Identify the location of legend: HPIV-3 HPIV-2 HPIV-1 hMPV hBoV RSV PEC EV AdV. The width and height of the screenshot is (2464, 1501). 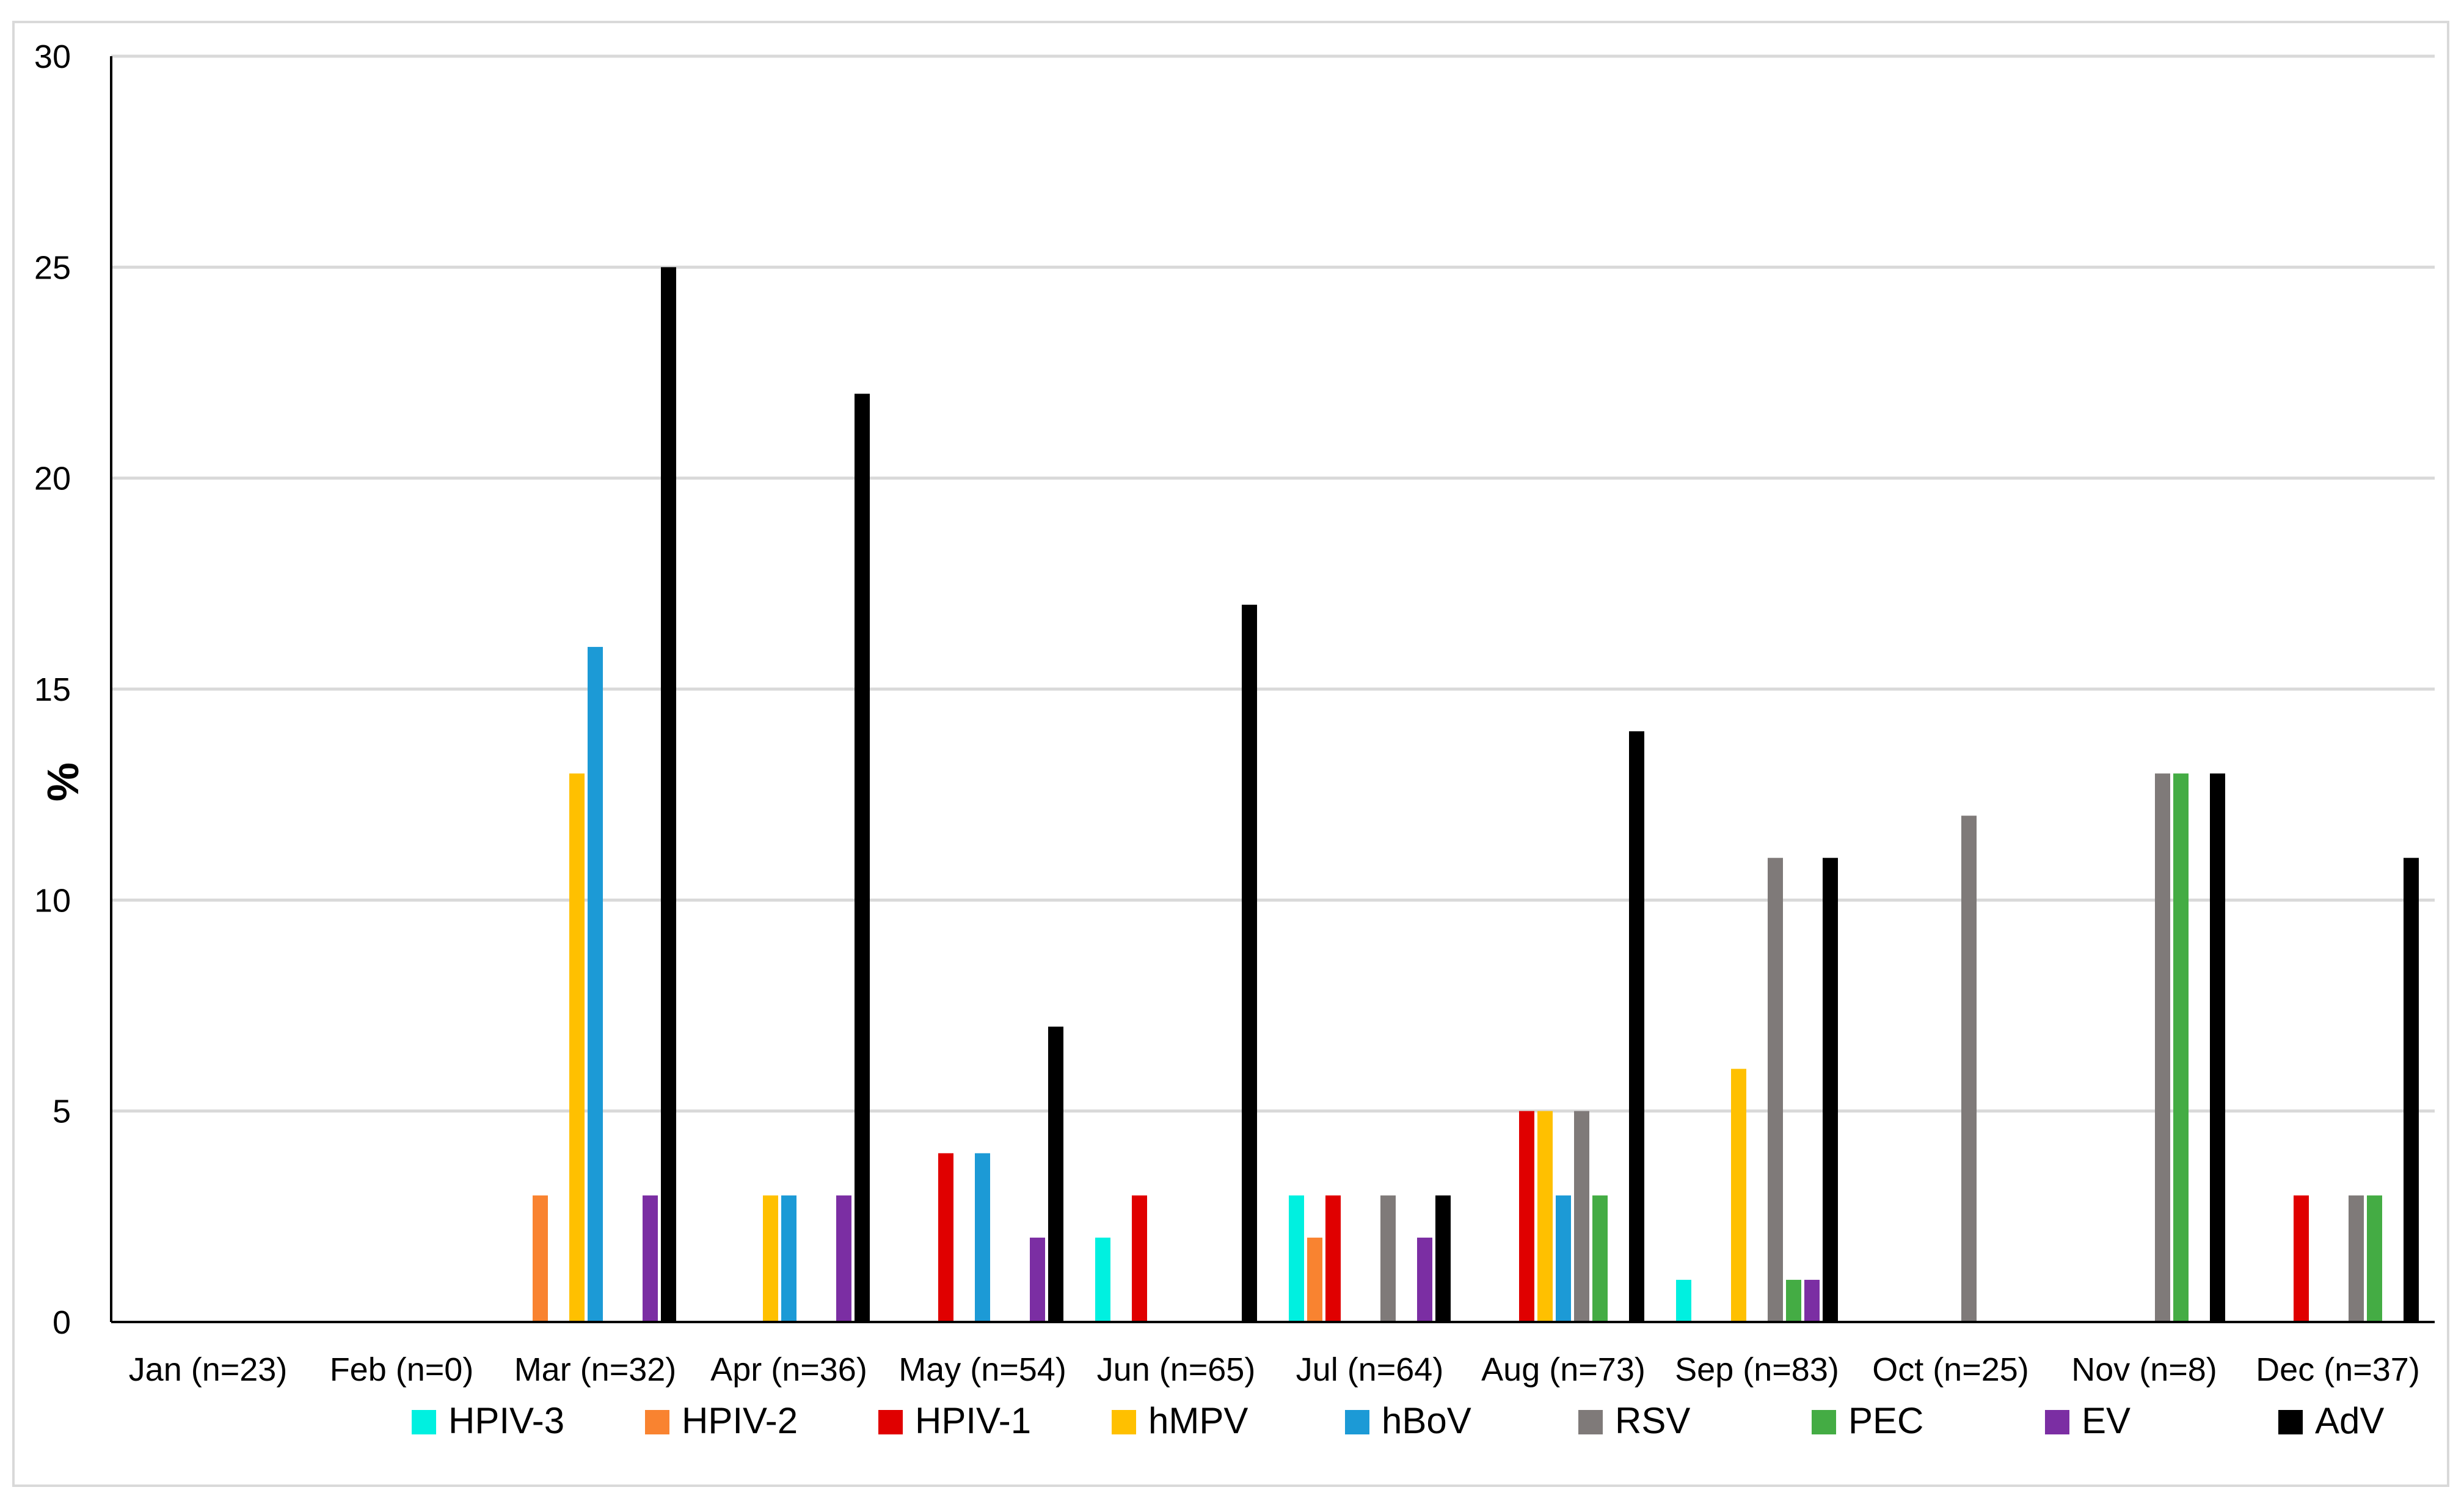
(1398, 1421).